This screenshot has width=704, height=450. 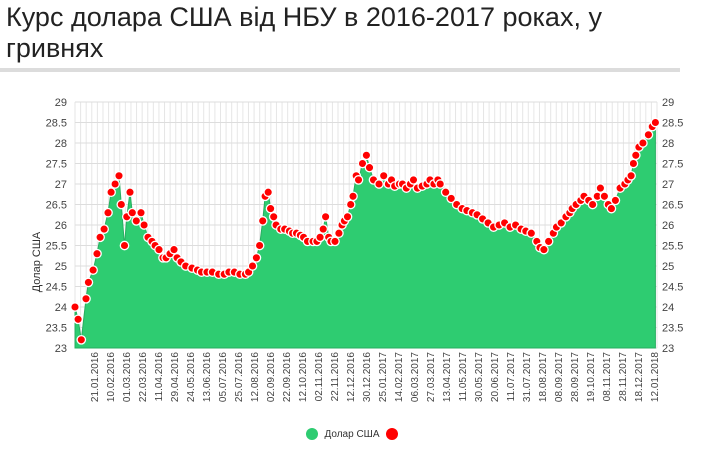 What do you see at coordinates (61, 349) in the screenshot?
I see `y-tick-label-left: 23` at bounding box center [61, 349].